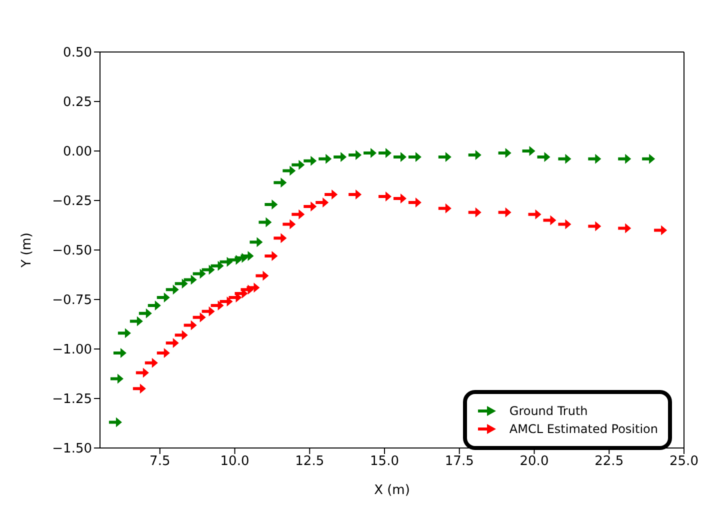  I want to click on x-tick-label: 7.5, so click(160, 462).